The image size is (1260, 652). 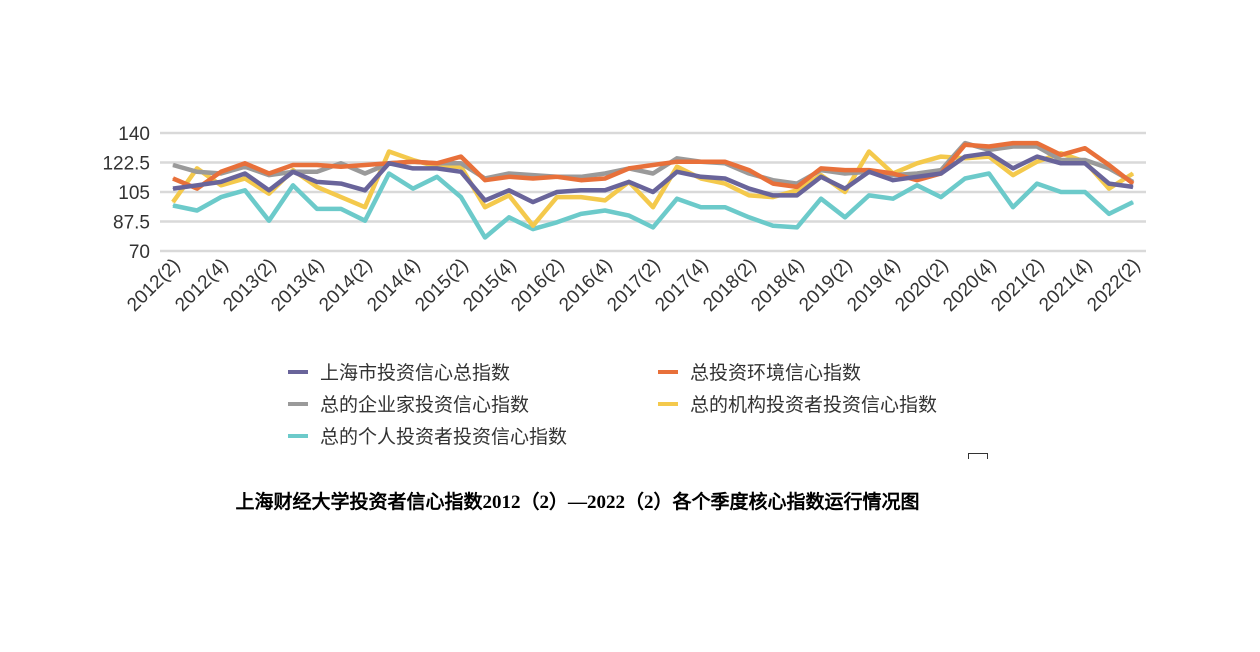 I want to click on x-tick-label: 2019(2), so click(x=825, y=285).